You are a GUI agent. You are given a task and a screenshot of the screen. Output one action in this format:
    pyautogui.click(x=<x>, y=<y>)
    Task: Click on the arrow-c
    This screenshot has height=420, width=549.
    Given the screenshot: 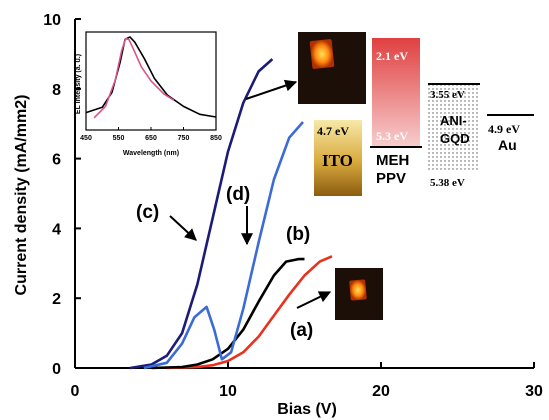 What is the action you would take?
    pyautogui.click(x=183, y=228)
    